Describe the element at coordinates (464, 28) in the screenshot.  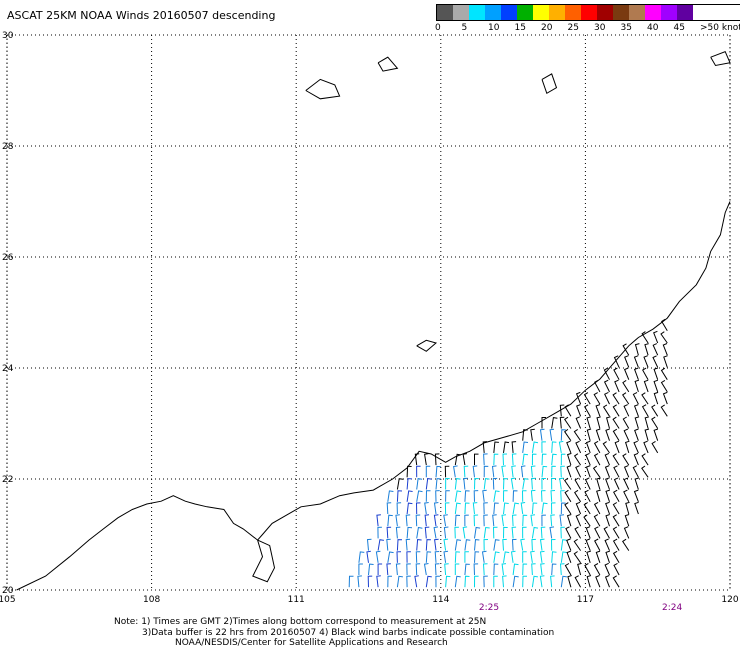
I see `legend-label: 5` at that location.